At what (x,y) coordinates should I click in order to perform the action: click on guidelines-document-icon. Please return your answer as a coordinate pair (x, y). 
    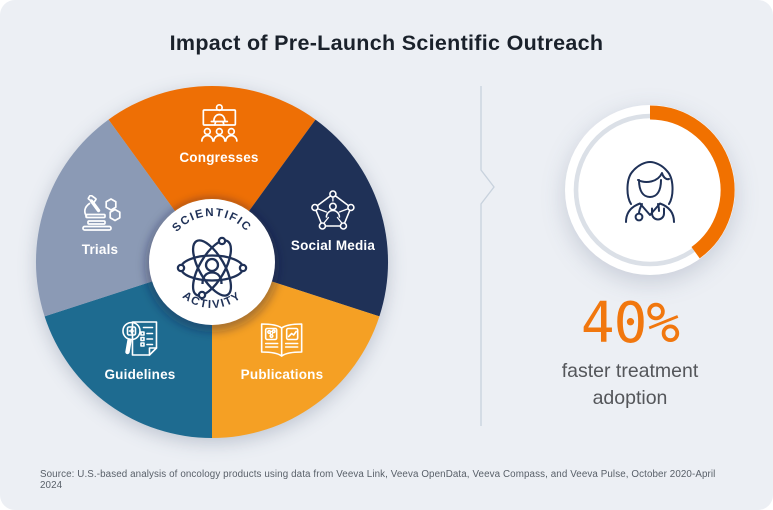
    Looking at the image, I should click on (139, 338).